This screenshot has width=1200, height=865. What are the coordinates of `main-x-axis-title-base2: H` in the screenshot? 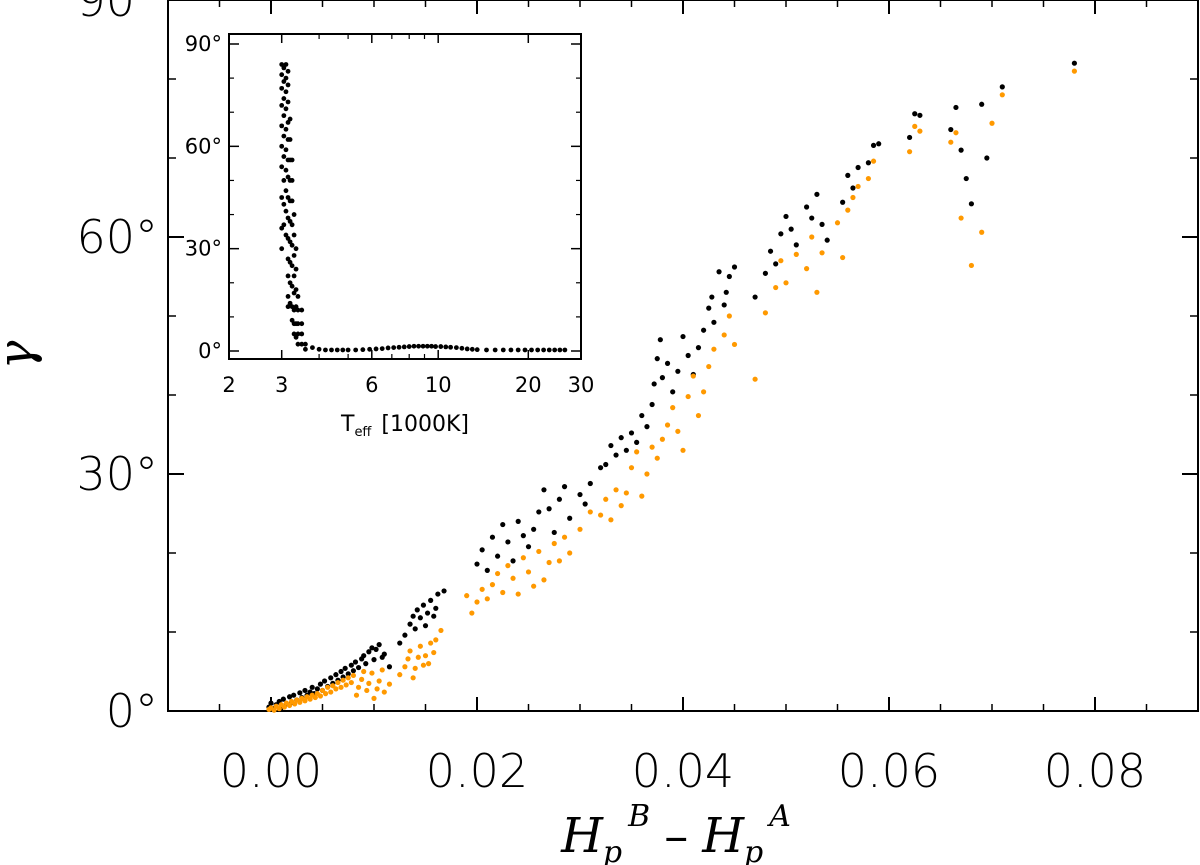 It's located at (723, 836).